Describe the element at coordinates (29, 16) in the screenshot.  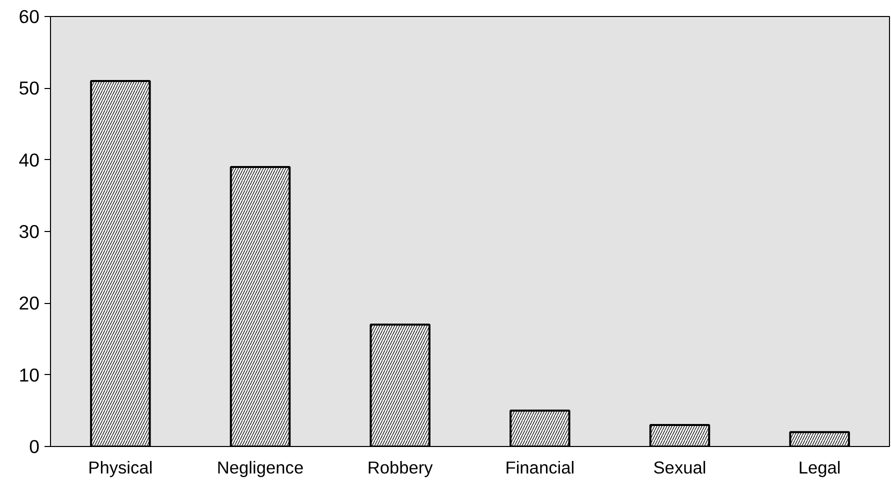
I see `y-tick-label: 60` at that location.